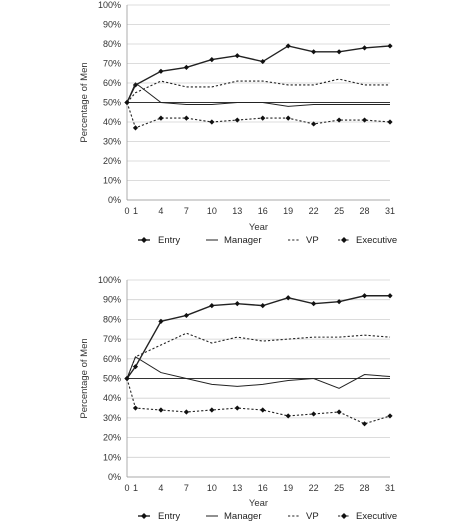  What do you see at coordinates (112, 319) in the screenshot?
I see `y-tick-label: 80%` at bounding box center [112, 319].